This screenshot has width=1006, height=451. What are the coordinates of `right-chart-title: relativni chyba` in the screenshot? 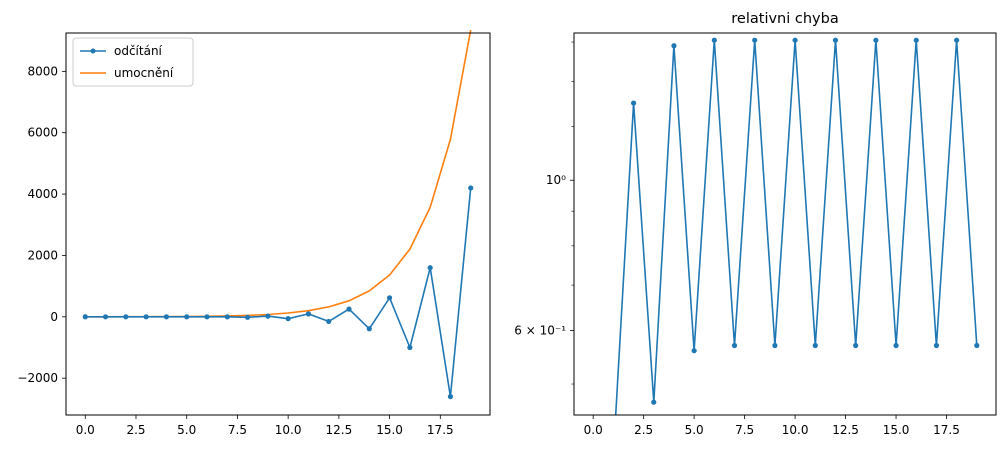 It's located at (784, 19).